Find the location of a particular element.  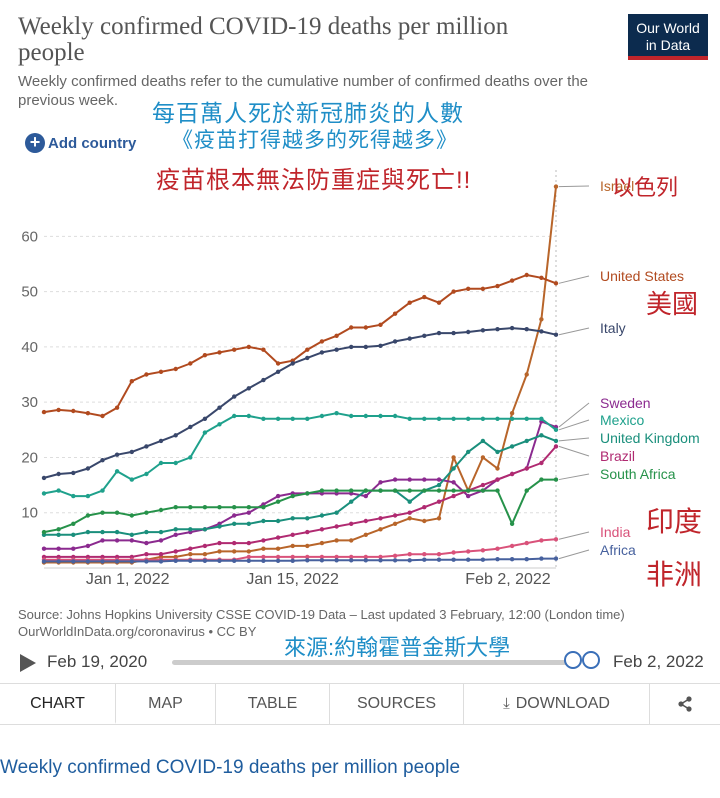

series-label: India is located at coordinates (615, 532).